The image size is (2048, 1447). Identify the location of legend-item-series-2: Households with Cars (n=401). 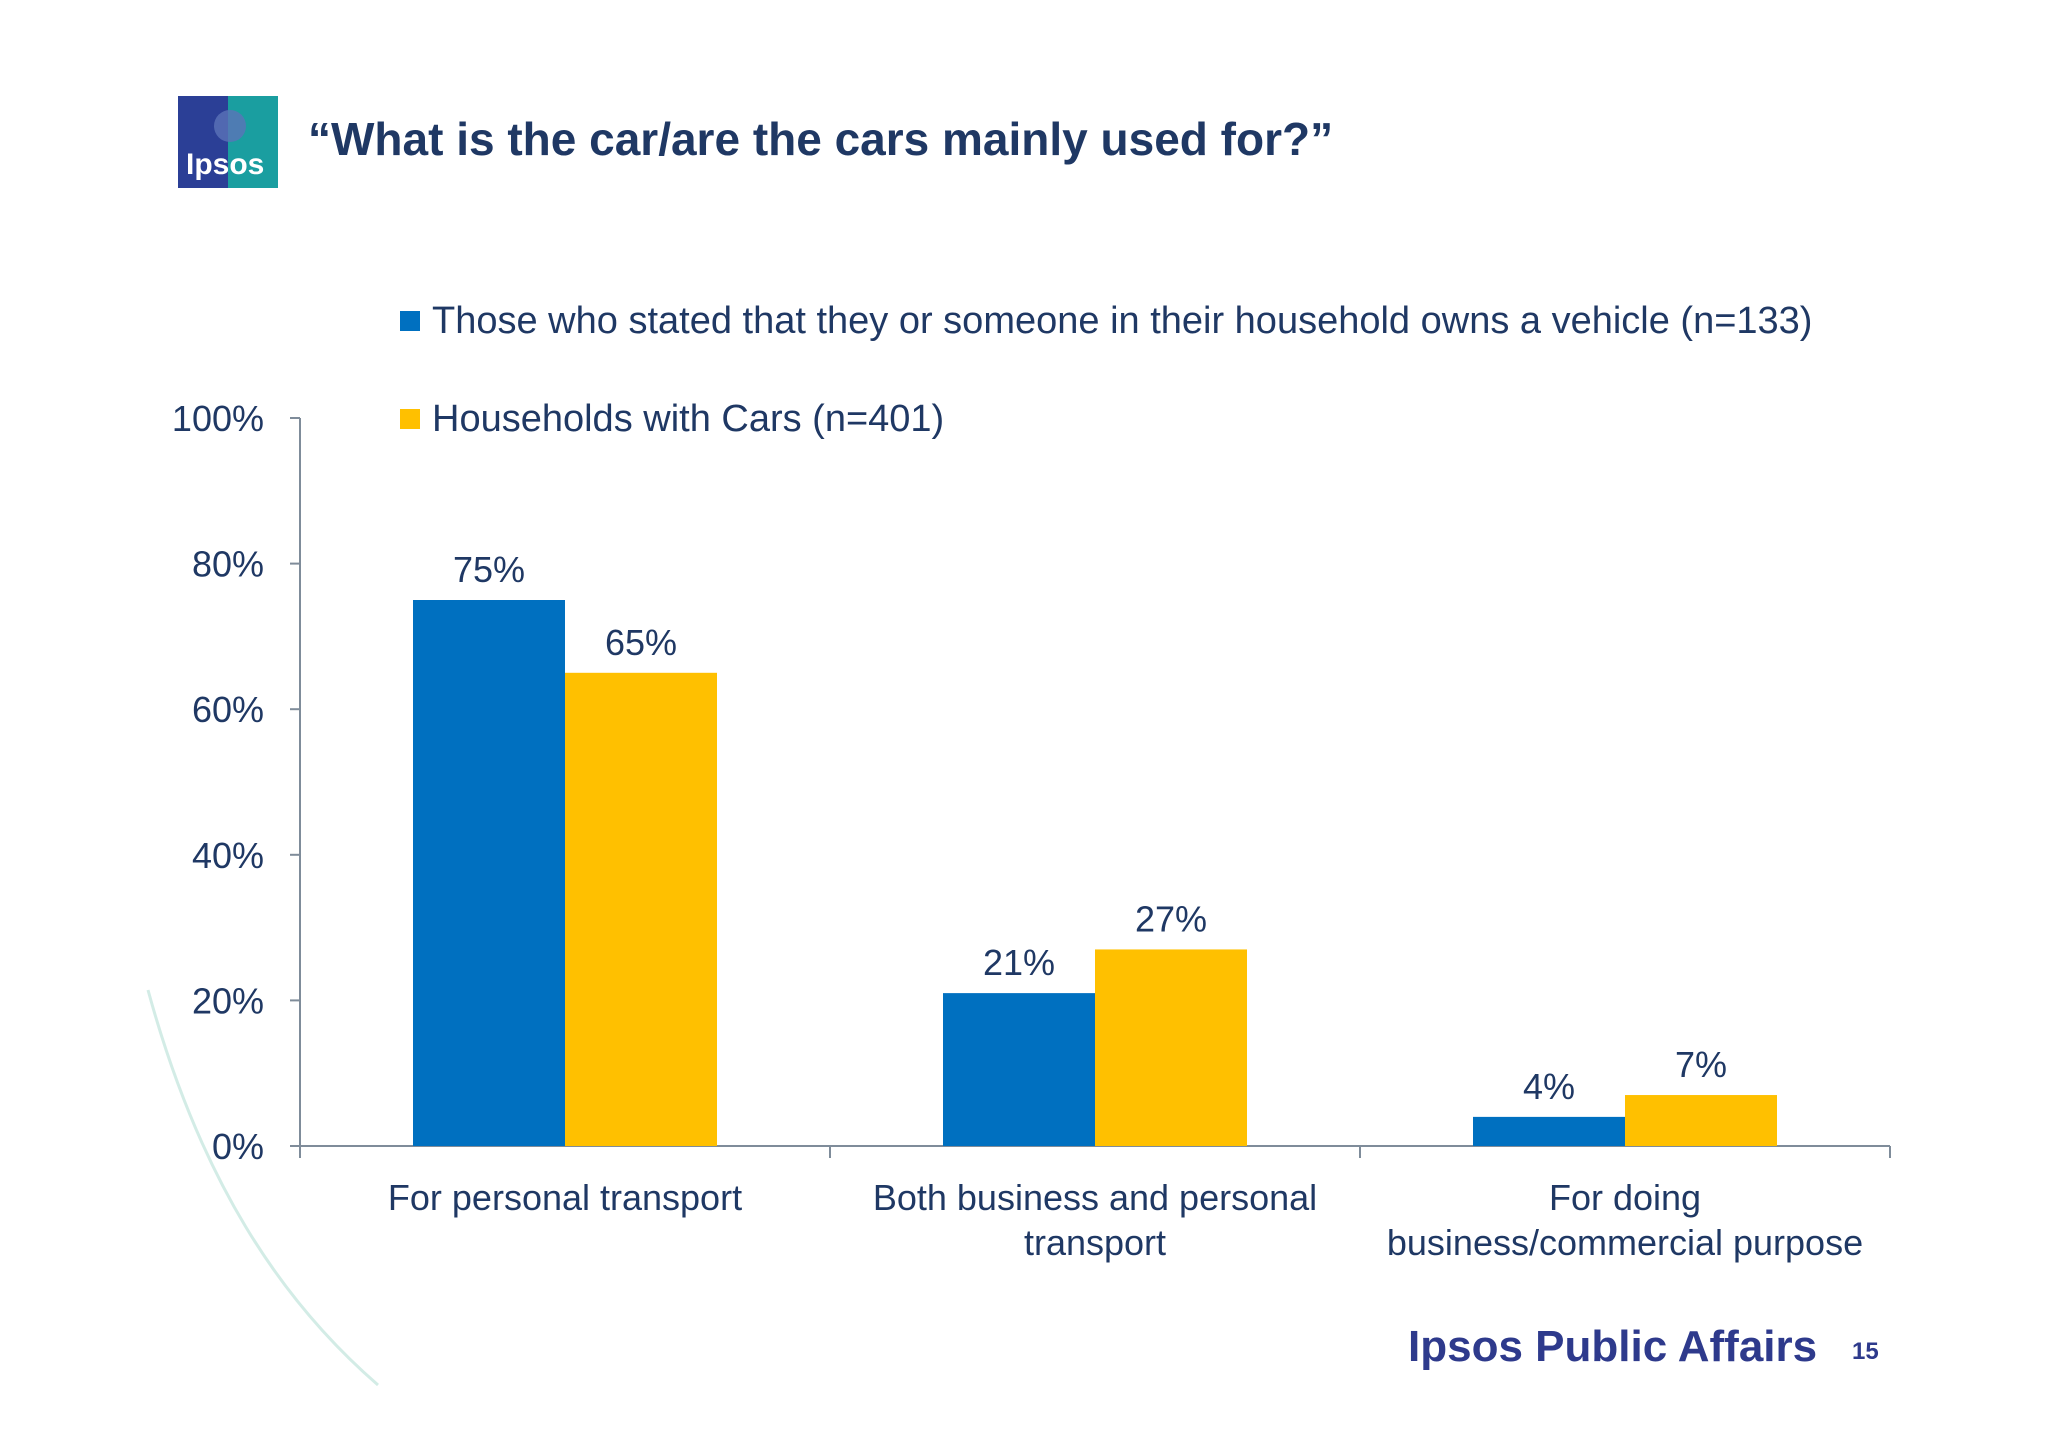
(1106, 419).